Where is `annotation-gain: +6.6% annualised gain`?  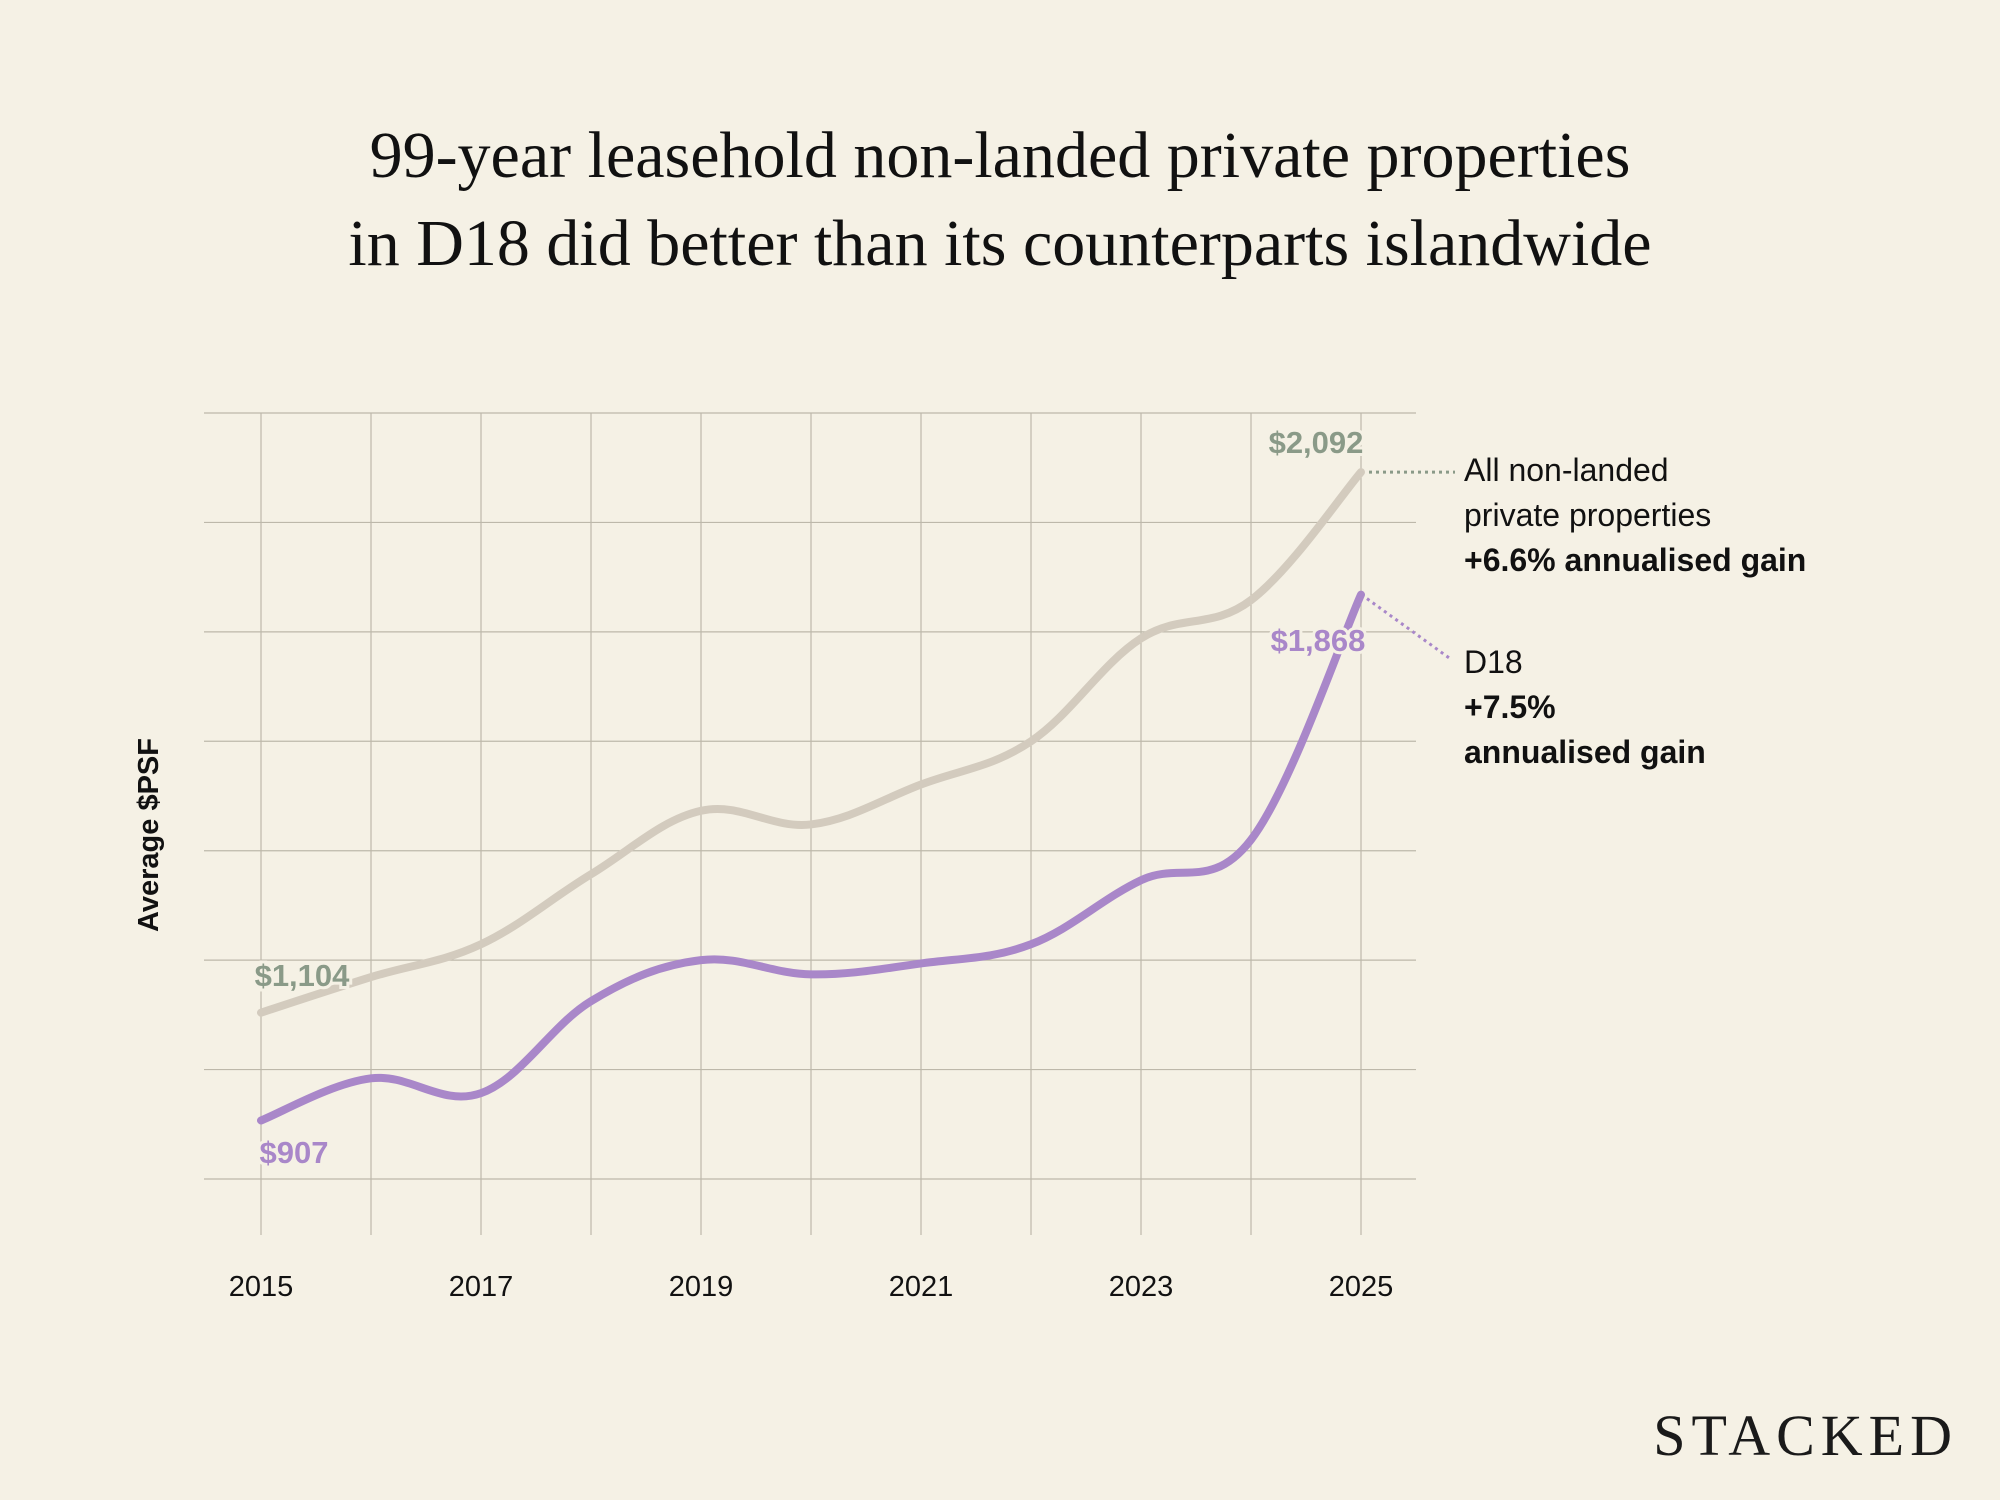
annotation-gain: +6.6% annualised gain is located at coordinates (1635, 560).